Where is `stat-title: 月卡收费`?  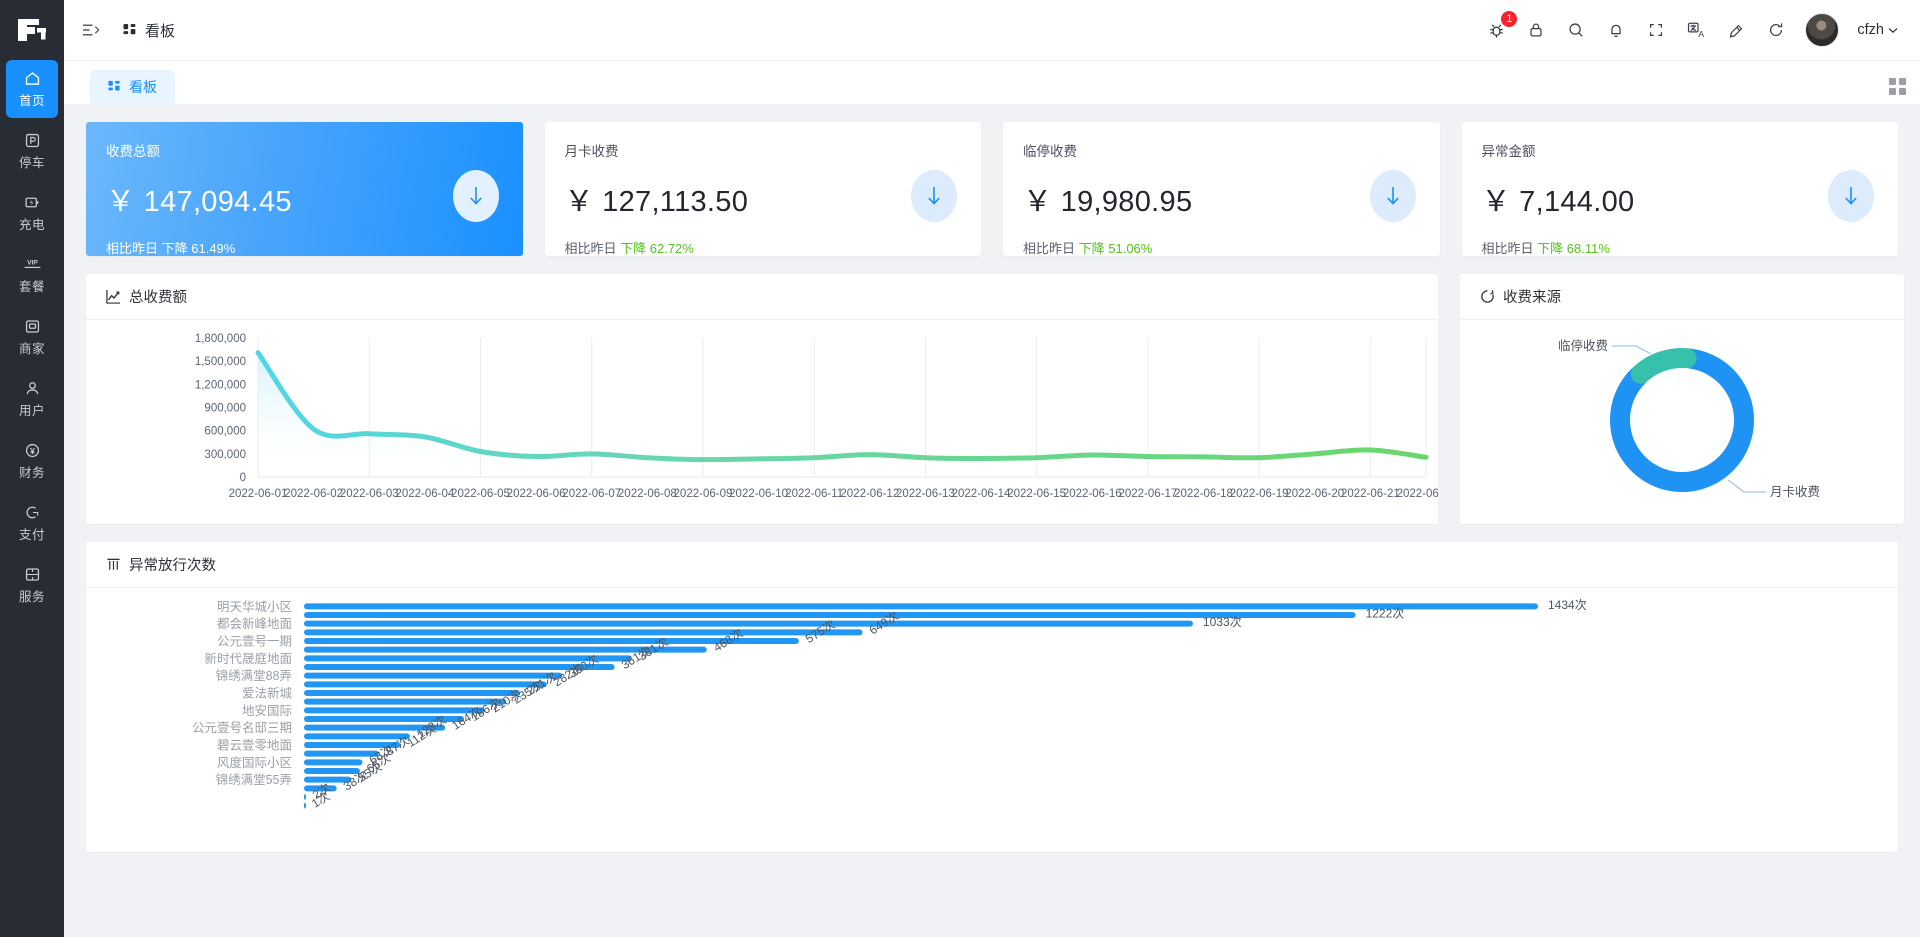 stat-title: 月卡收费 is located at coordinates (591, 151).